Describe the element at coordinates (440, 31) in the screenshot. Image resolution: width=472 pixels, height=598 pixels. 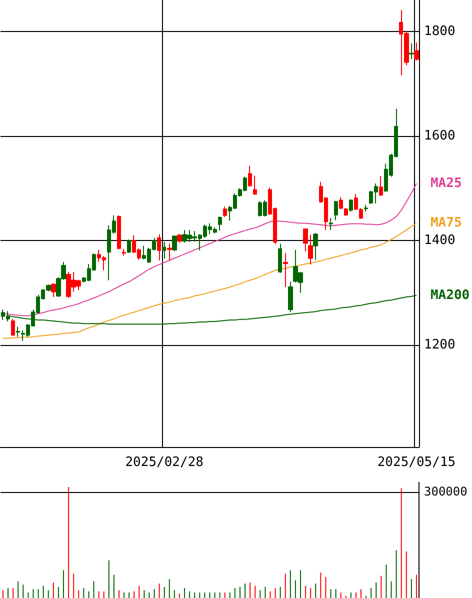
I see `y-tick-label: 1800` at that location.